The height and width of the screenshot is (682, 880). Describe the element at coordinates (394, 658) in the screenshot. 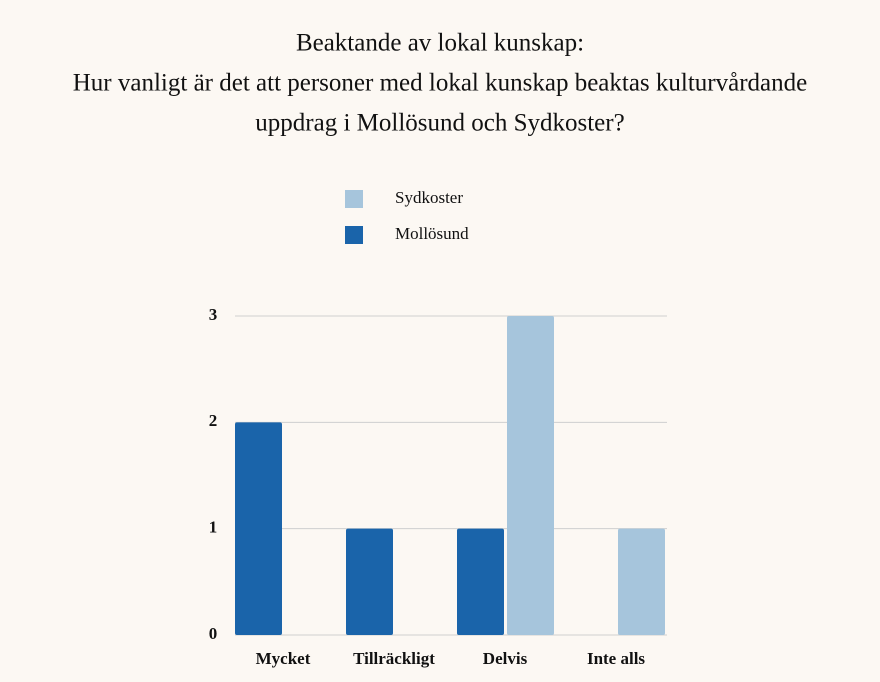

I see `x-tick-label: Tillräckligt` at that location.